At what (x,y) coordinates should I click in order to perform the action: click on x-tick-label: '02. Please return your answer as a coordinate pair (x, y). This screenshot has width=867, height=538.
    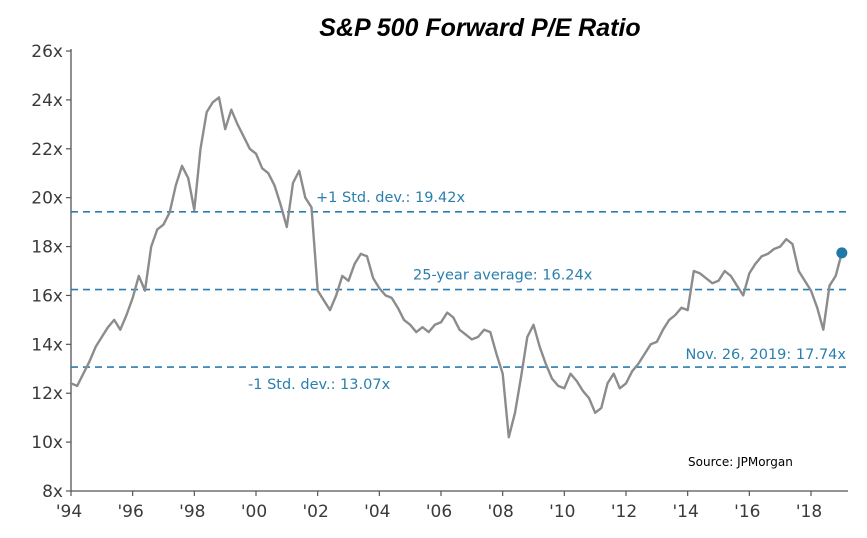
    Looking at the image, I should click on (316, 512).